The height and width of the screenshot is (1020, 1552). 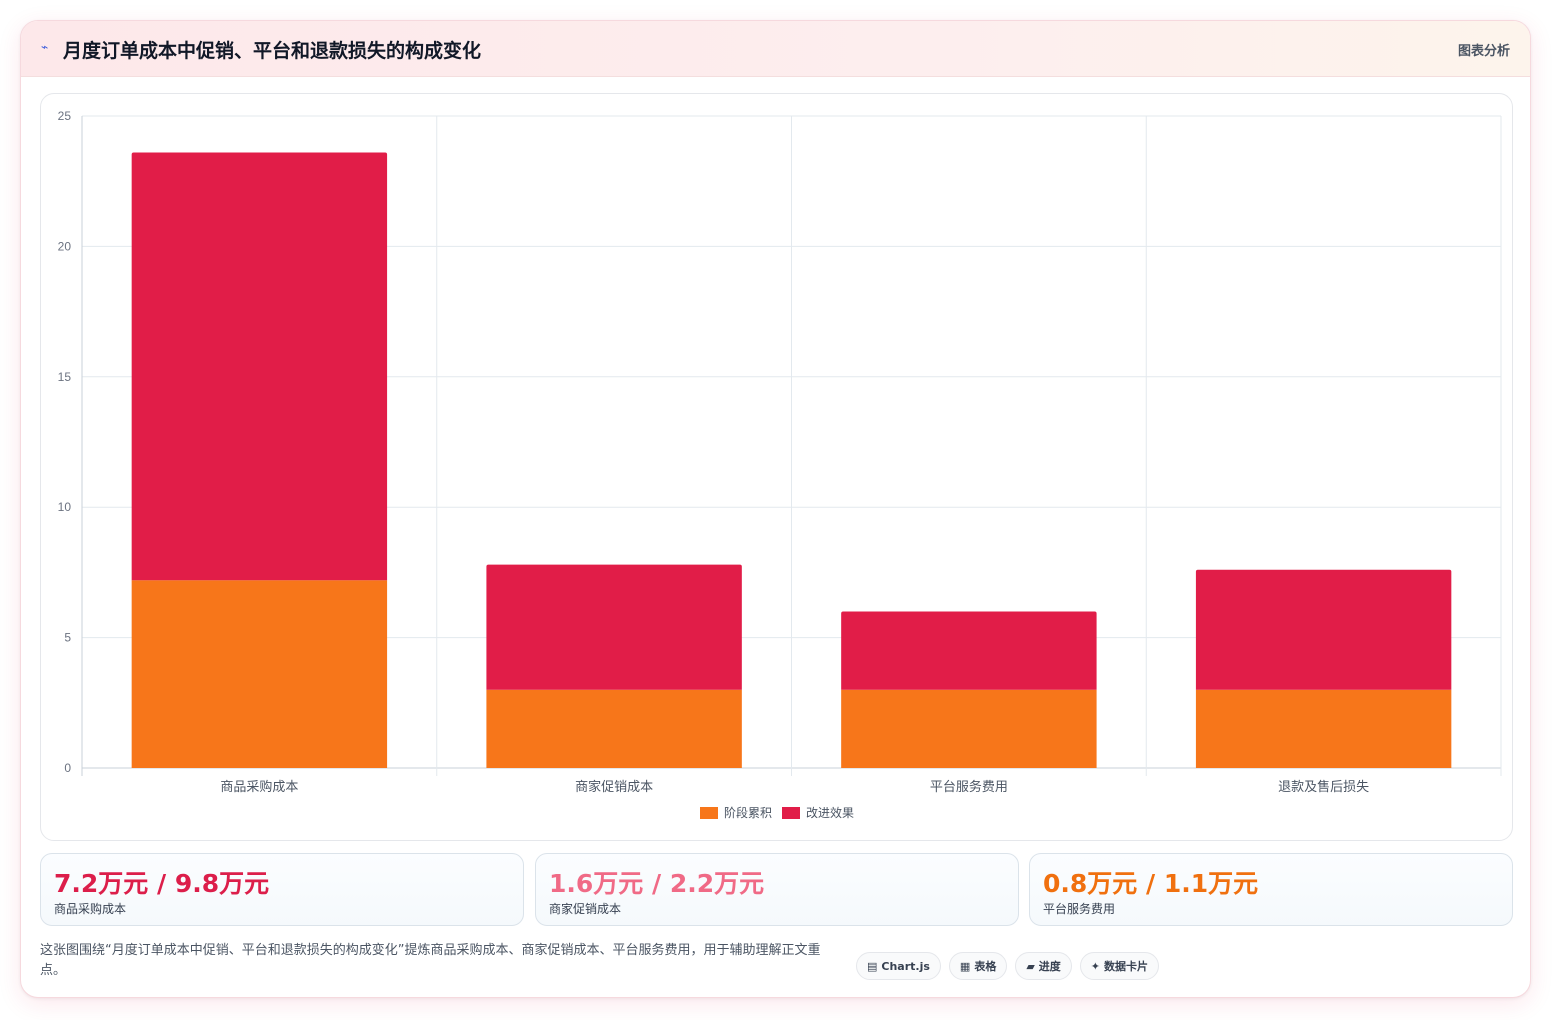 I want to click on line-chart-icon: ⌁, so click(x=45, y=47).